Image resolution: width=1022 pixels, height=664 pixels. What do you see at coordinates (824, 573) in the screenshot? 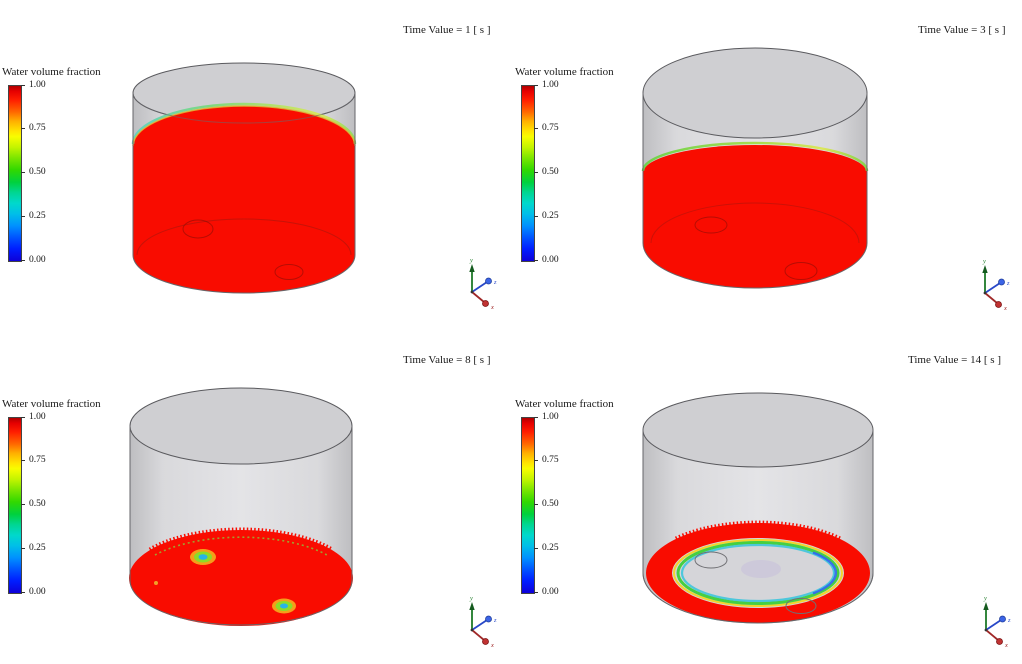
I see `ring-band-blue` at bounding box center [824, 573].